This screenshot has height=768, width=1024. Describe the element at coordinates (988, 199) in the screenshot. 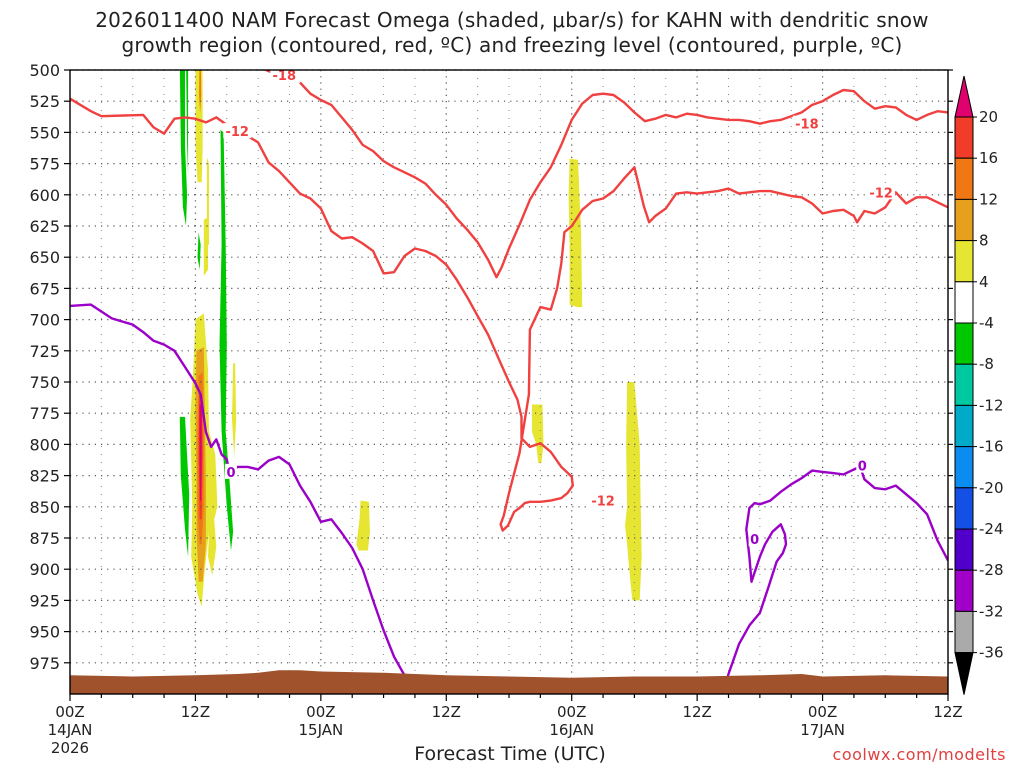

I see `colorbar-label-2: 12` at that location.